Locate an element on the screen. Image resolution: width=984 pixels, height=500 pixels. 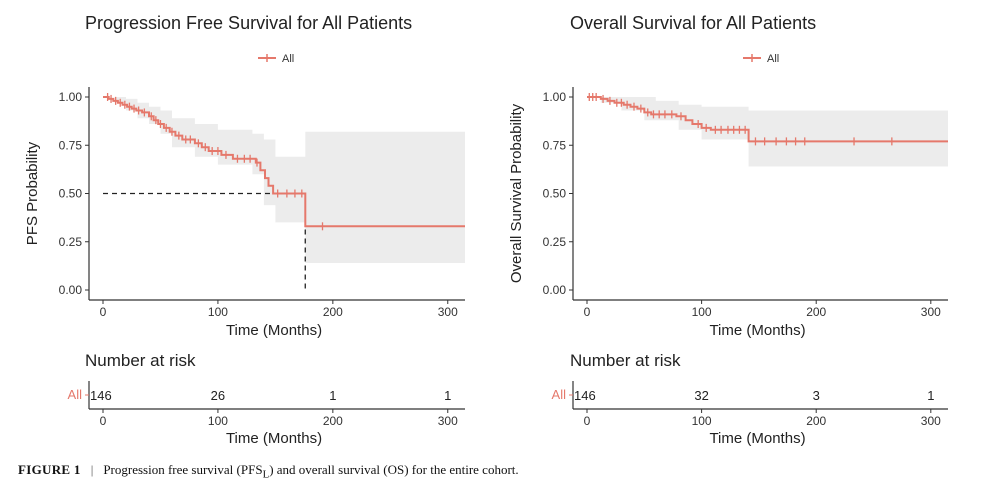
panel1-risk-count: 26 is located at coordinates (218, 395).